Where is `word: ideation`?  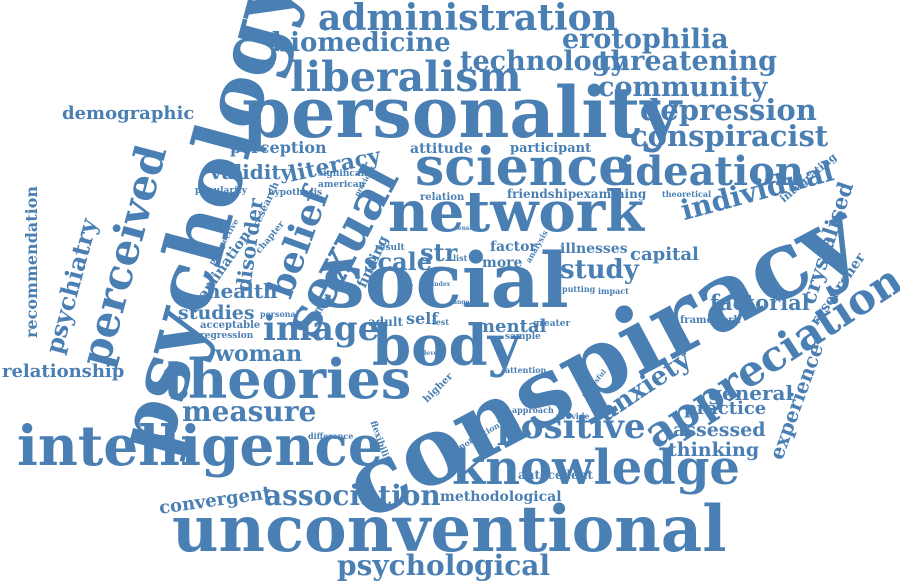
word: ideation is located at coordinates (712, 171).